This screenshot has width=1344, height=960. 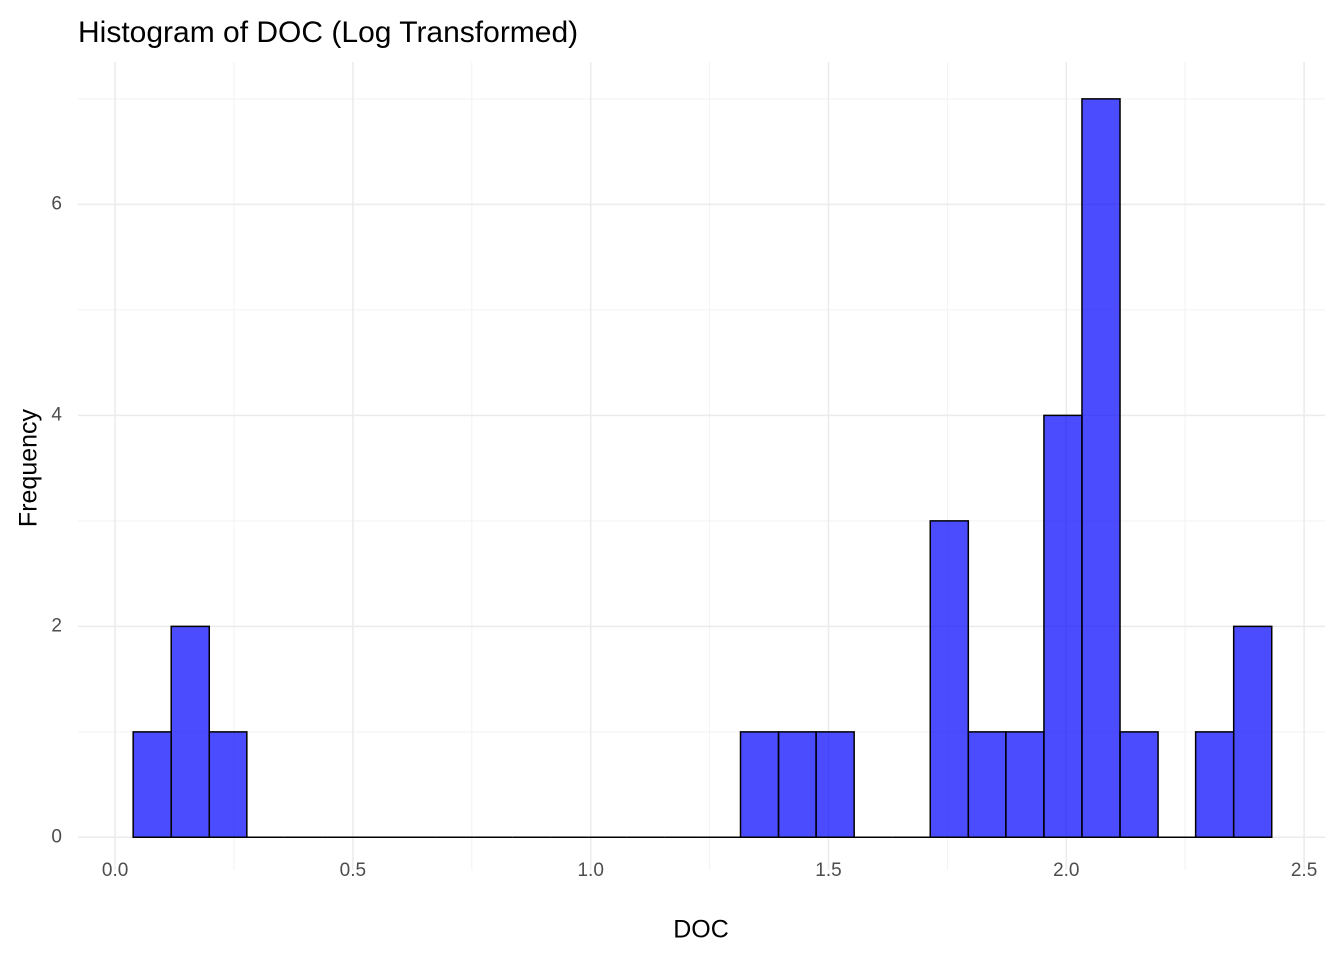 What do you see at coordinates (29, 467) in the screenshot?
I see `y-axis-title: Frequency` at bounding box center [29, 467].